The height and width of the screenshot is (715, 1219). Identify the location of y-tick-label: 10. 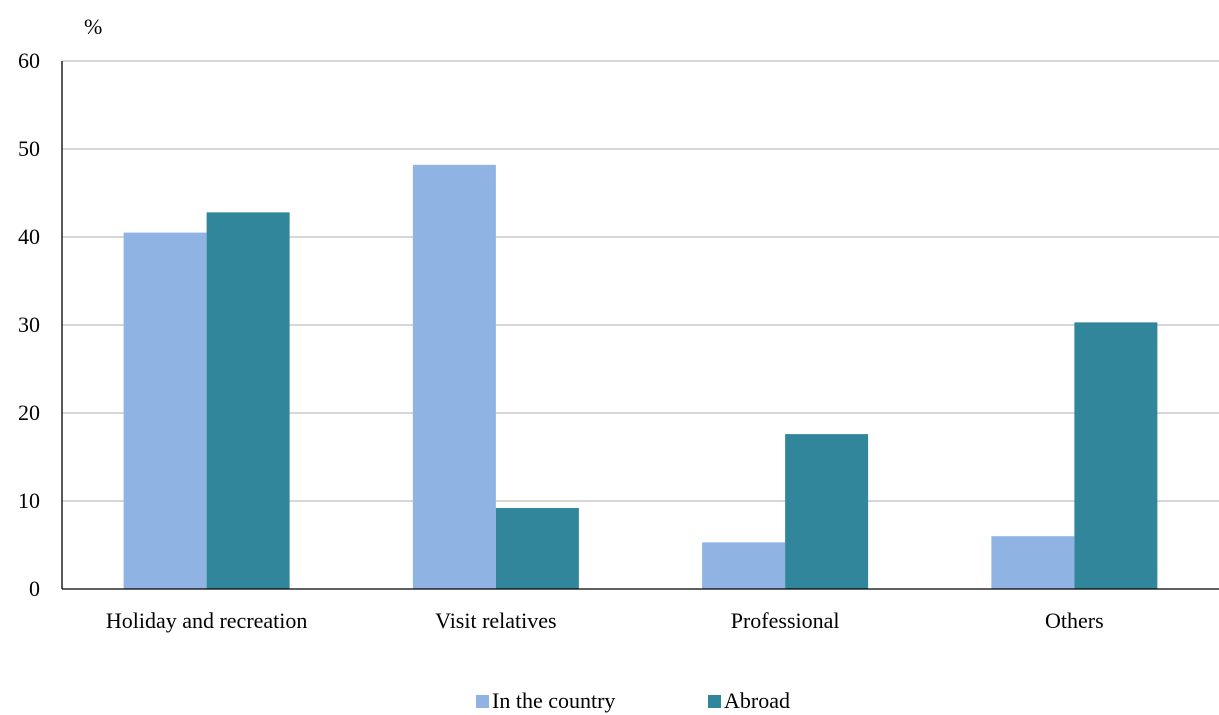
(29, 500).